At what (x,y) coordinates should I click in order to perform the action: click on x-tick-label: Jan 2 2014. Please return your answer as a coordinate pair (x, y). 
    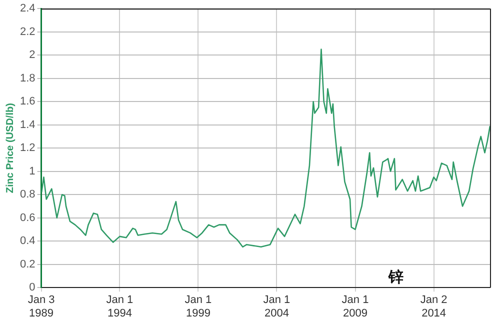
    Looking at the image, I should click on (434, 307).